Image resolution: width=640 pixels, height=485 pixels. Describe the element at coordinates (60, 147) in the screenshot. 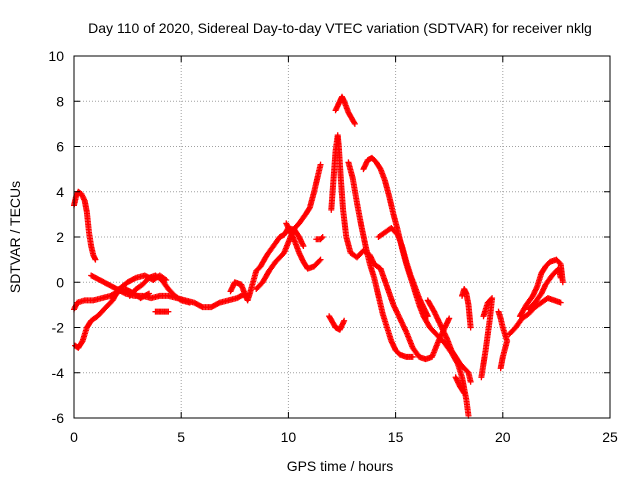

I see `y-tick-label: 6` at that location.